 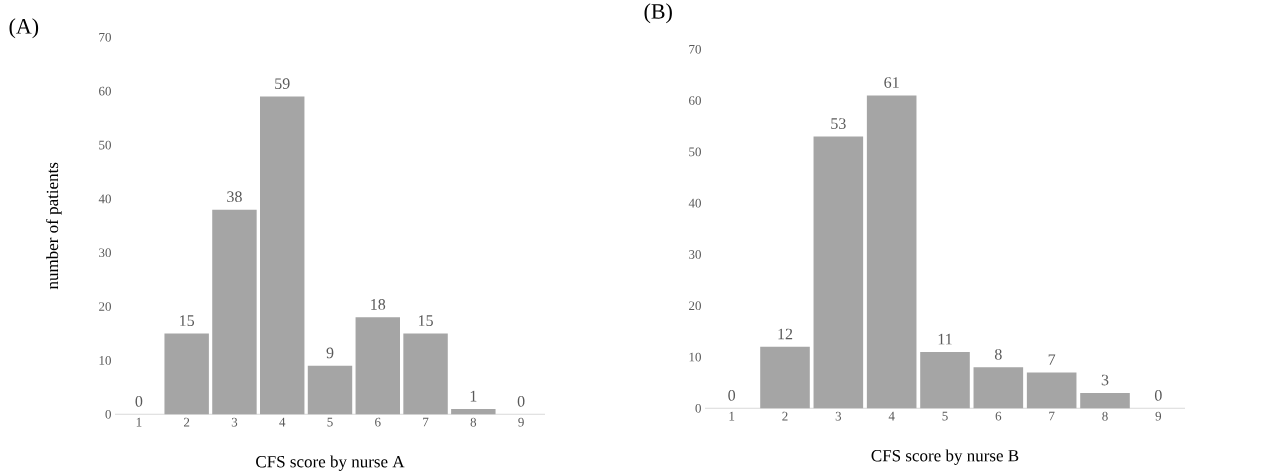 I want to click on y-axis-title: number of patients, so click(x=54, y=226).